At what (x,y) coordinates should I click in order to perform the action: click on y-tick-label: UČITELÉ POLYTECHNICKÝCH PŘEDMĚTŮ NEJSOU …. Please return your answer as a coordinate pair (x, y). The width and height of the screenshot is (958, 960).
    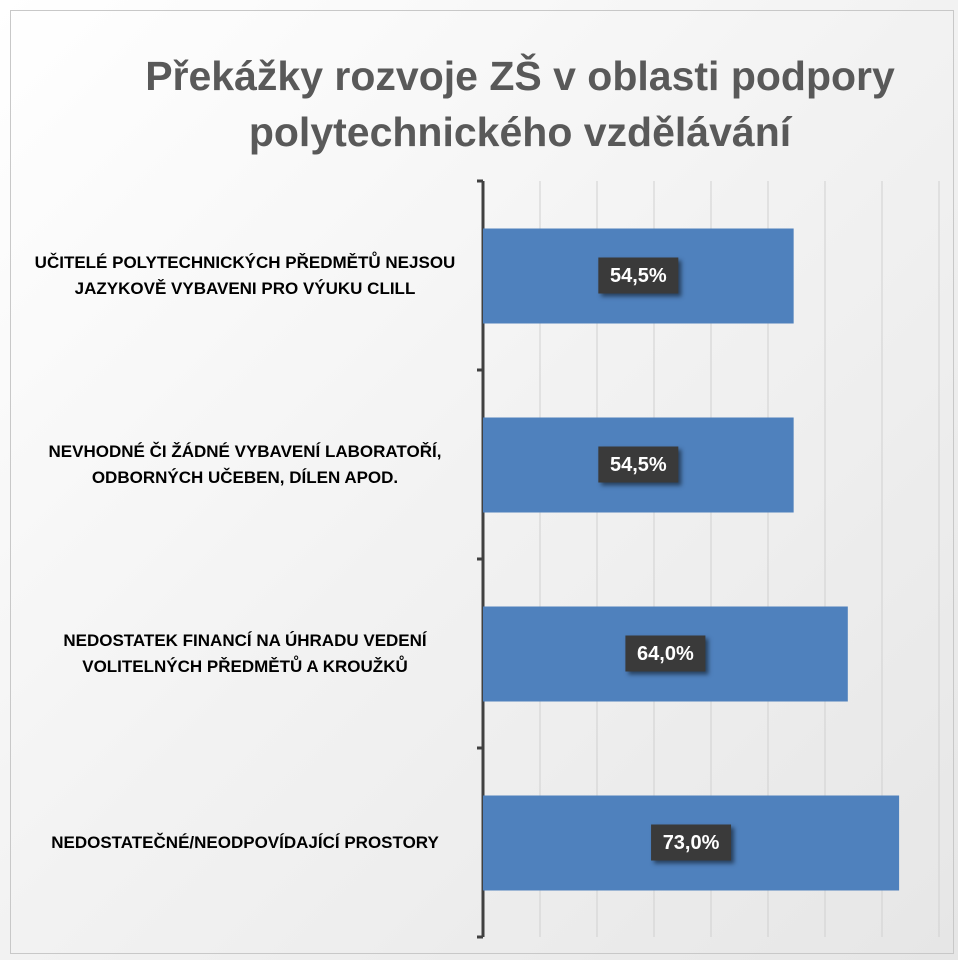
    Looking at the image, I should click on (245, 275).